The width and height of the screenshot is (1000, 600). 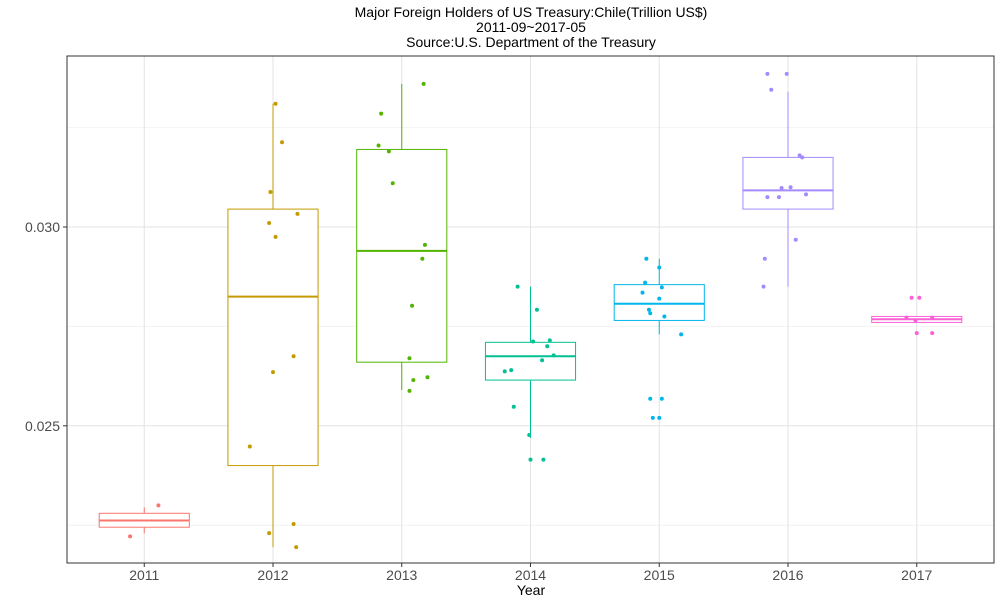 What do you see at coordinates (916, 575) in the screenshot?
I see `x-tick-label: 2017` at bounding box center [916, 575].